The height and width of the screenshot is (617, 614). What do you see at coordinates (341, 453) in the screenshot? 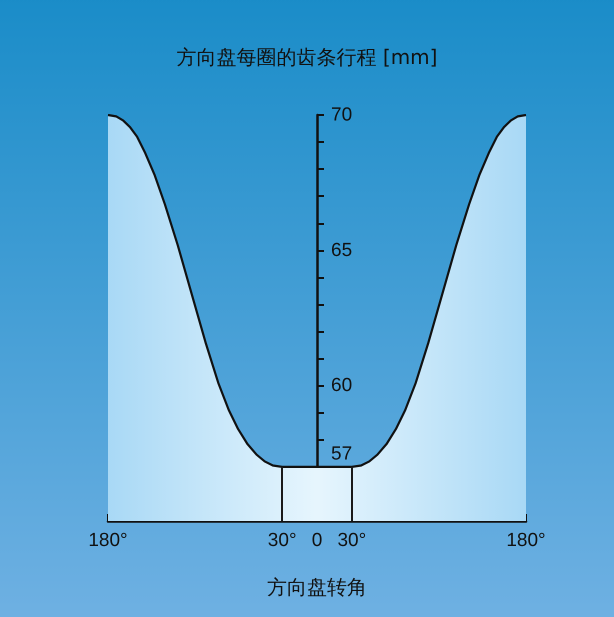
I see `y-tick-label: 57` at bounding box center [341, 453].